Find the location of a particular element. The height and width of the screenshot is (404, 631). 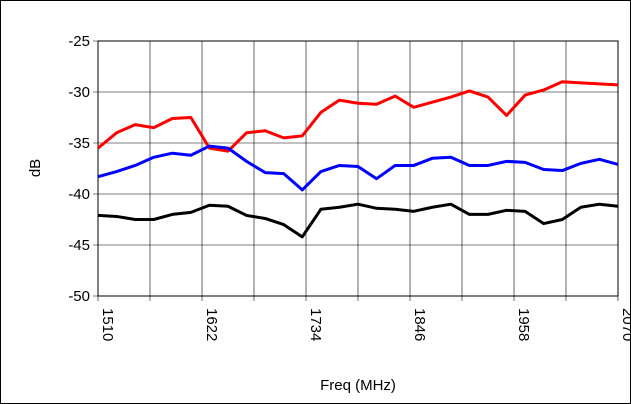

y-tick-label: -45 is located at coordinates (79, 245).